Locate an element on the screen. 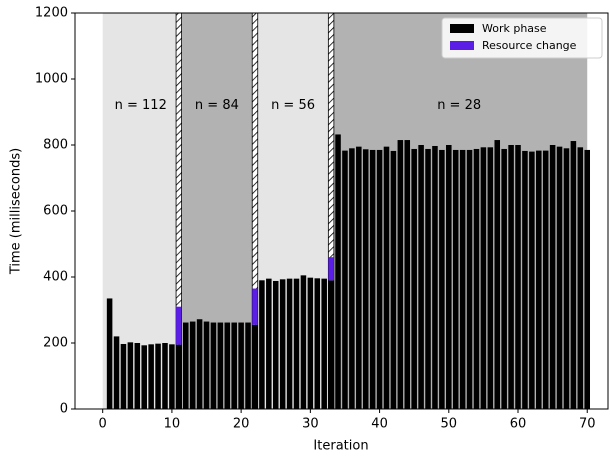 This screenshot has width=610, height=457. x-tick-label: 20 is located at coordinates (241, 424).